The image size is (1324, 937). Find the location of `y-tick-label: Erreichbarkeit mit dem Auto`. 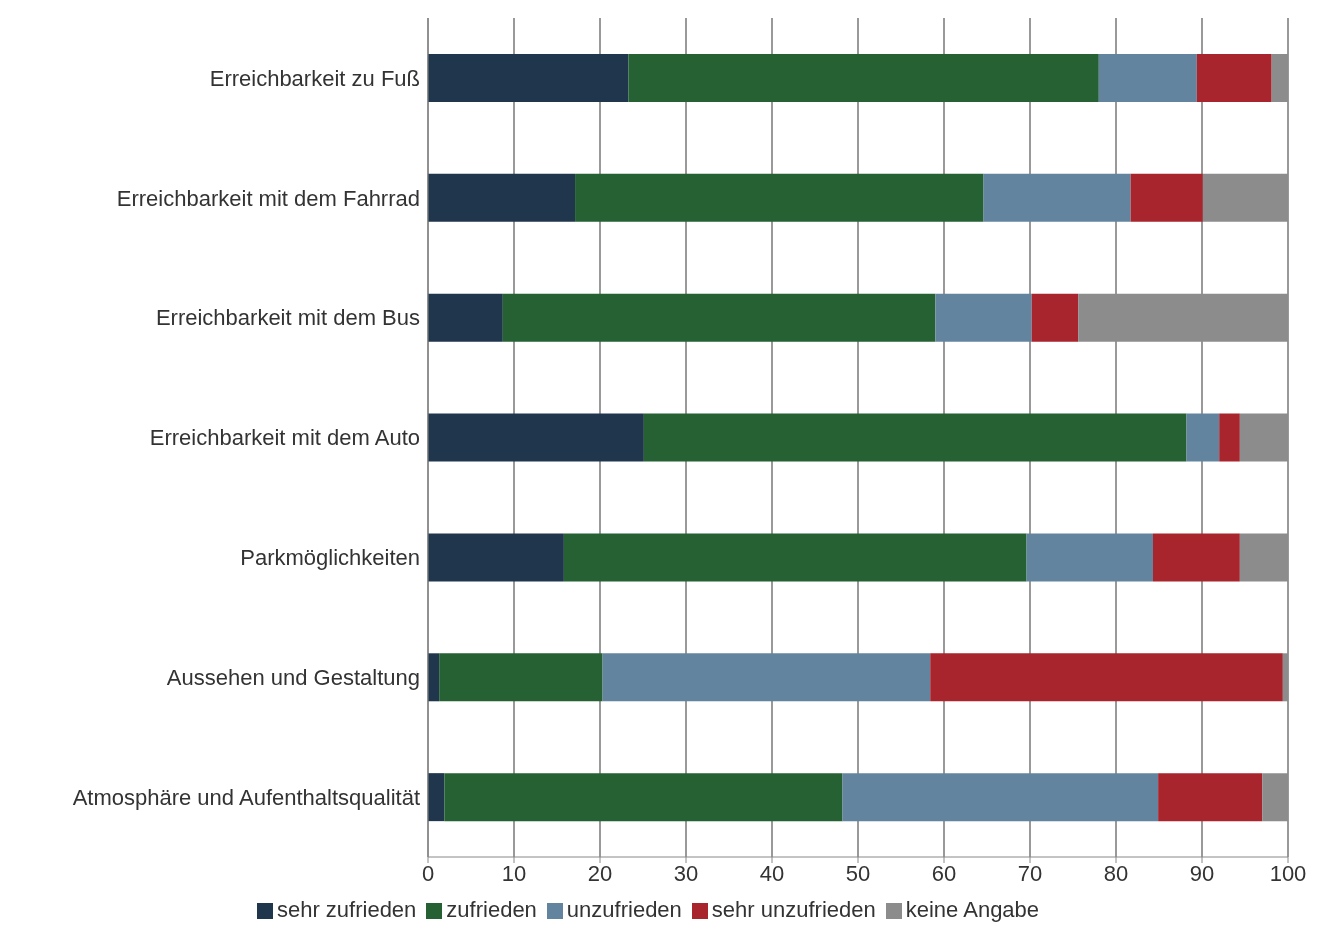

y-tick-label: Erreichbarkeit mit dem Auto is located at coordinates (284, 438).